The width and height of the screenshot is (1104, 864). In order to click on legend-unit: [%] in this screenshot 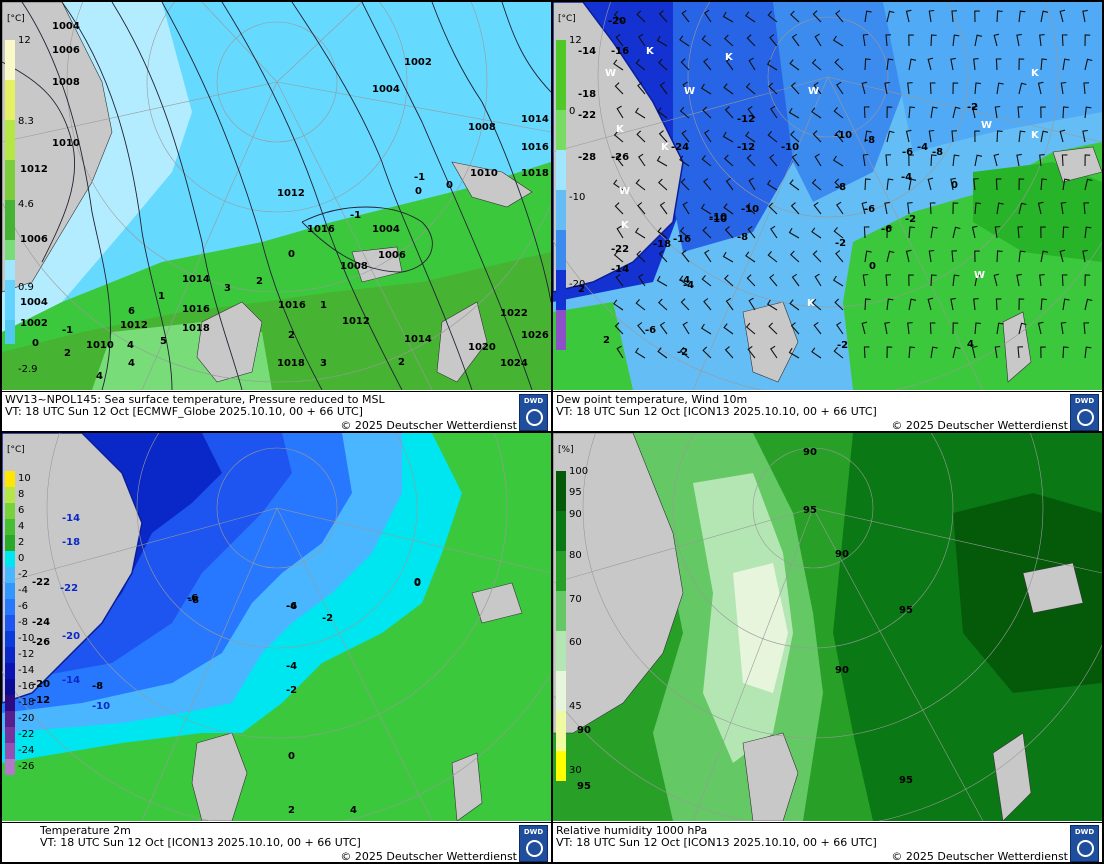, I will do `click(566, 450)`.